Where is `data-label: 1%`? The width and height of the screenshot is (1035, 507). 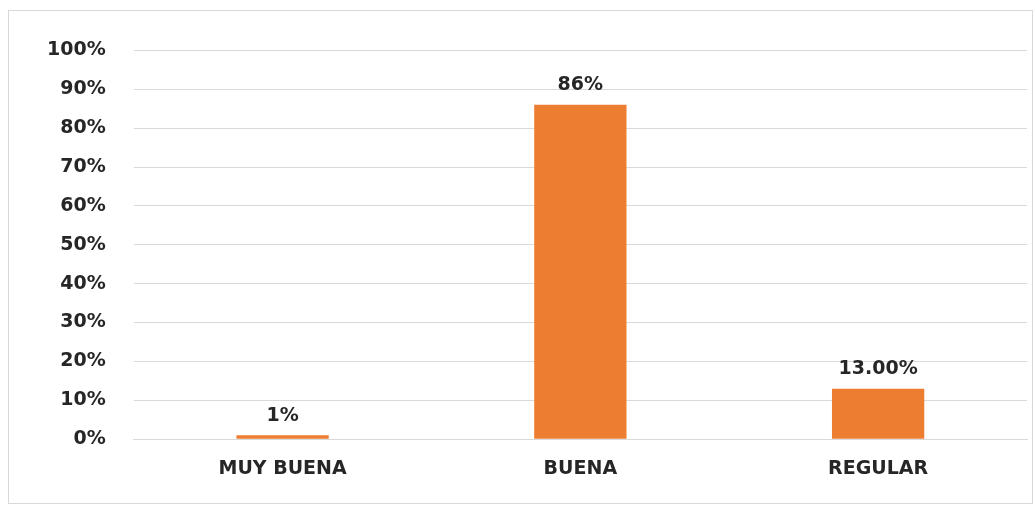
data-label: 1% is located at coordinates (282, 413).